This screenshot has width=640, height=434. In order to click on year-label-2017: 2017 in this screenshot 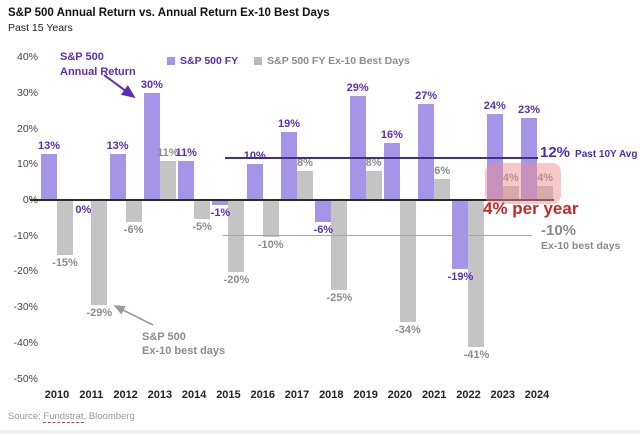, I will do `click(297, 395)`.